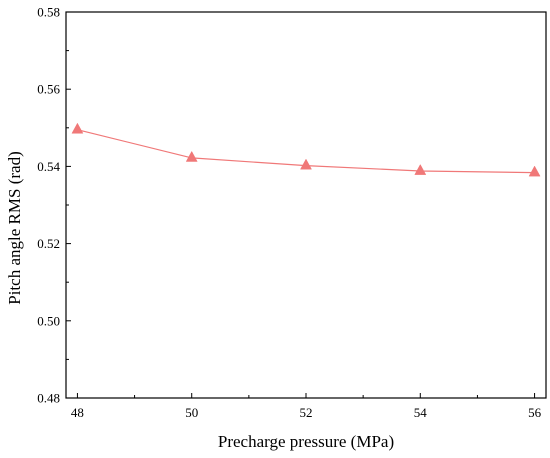 The image size is (550, 458). I want to click on x-tick-label: 52, so click(306, 412).